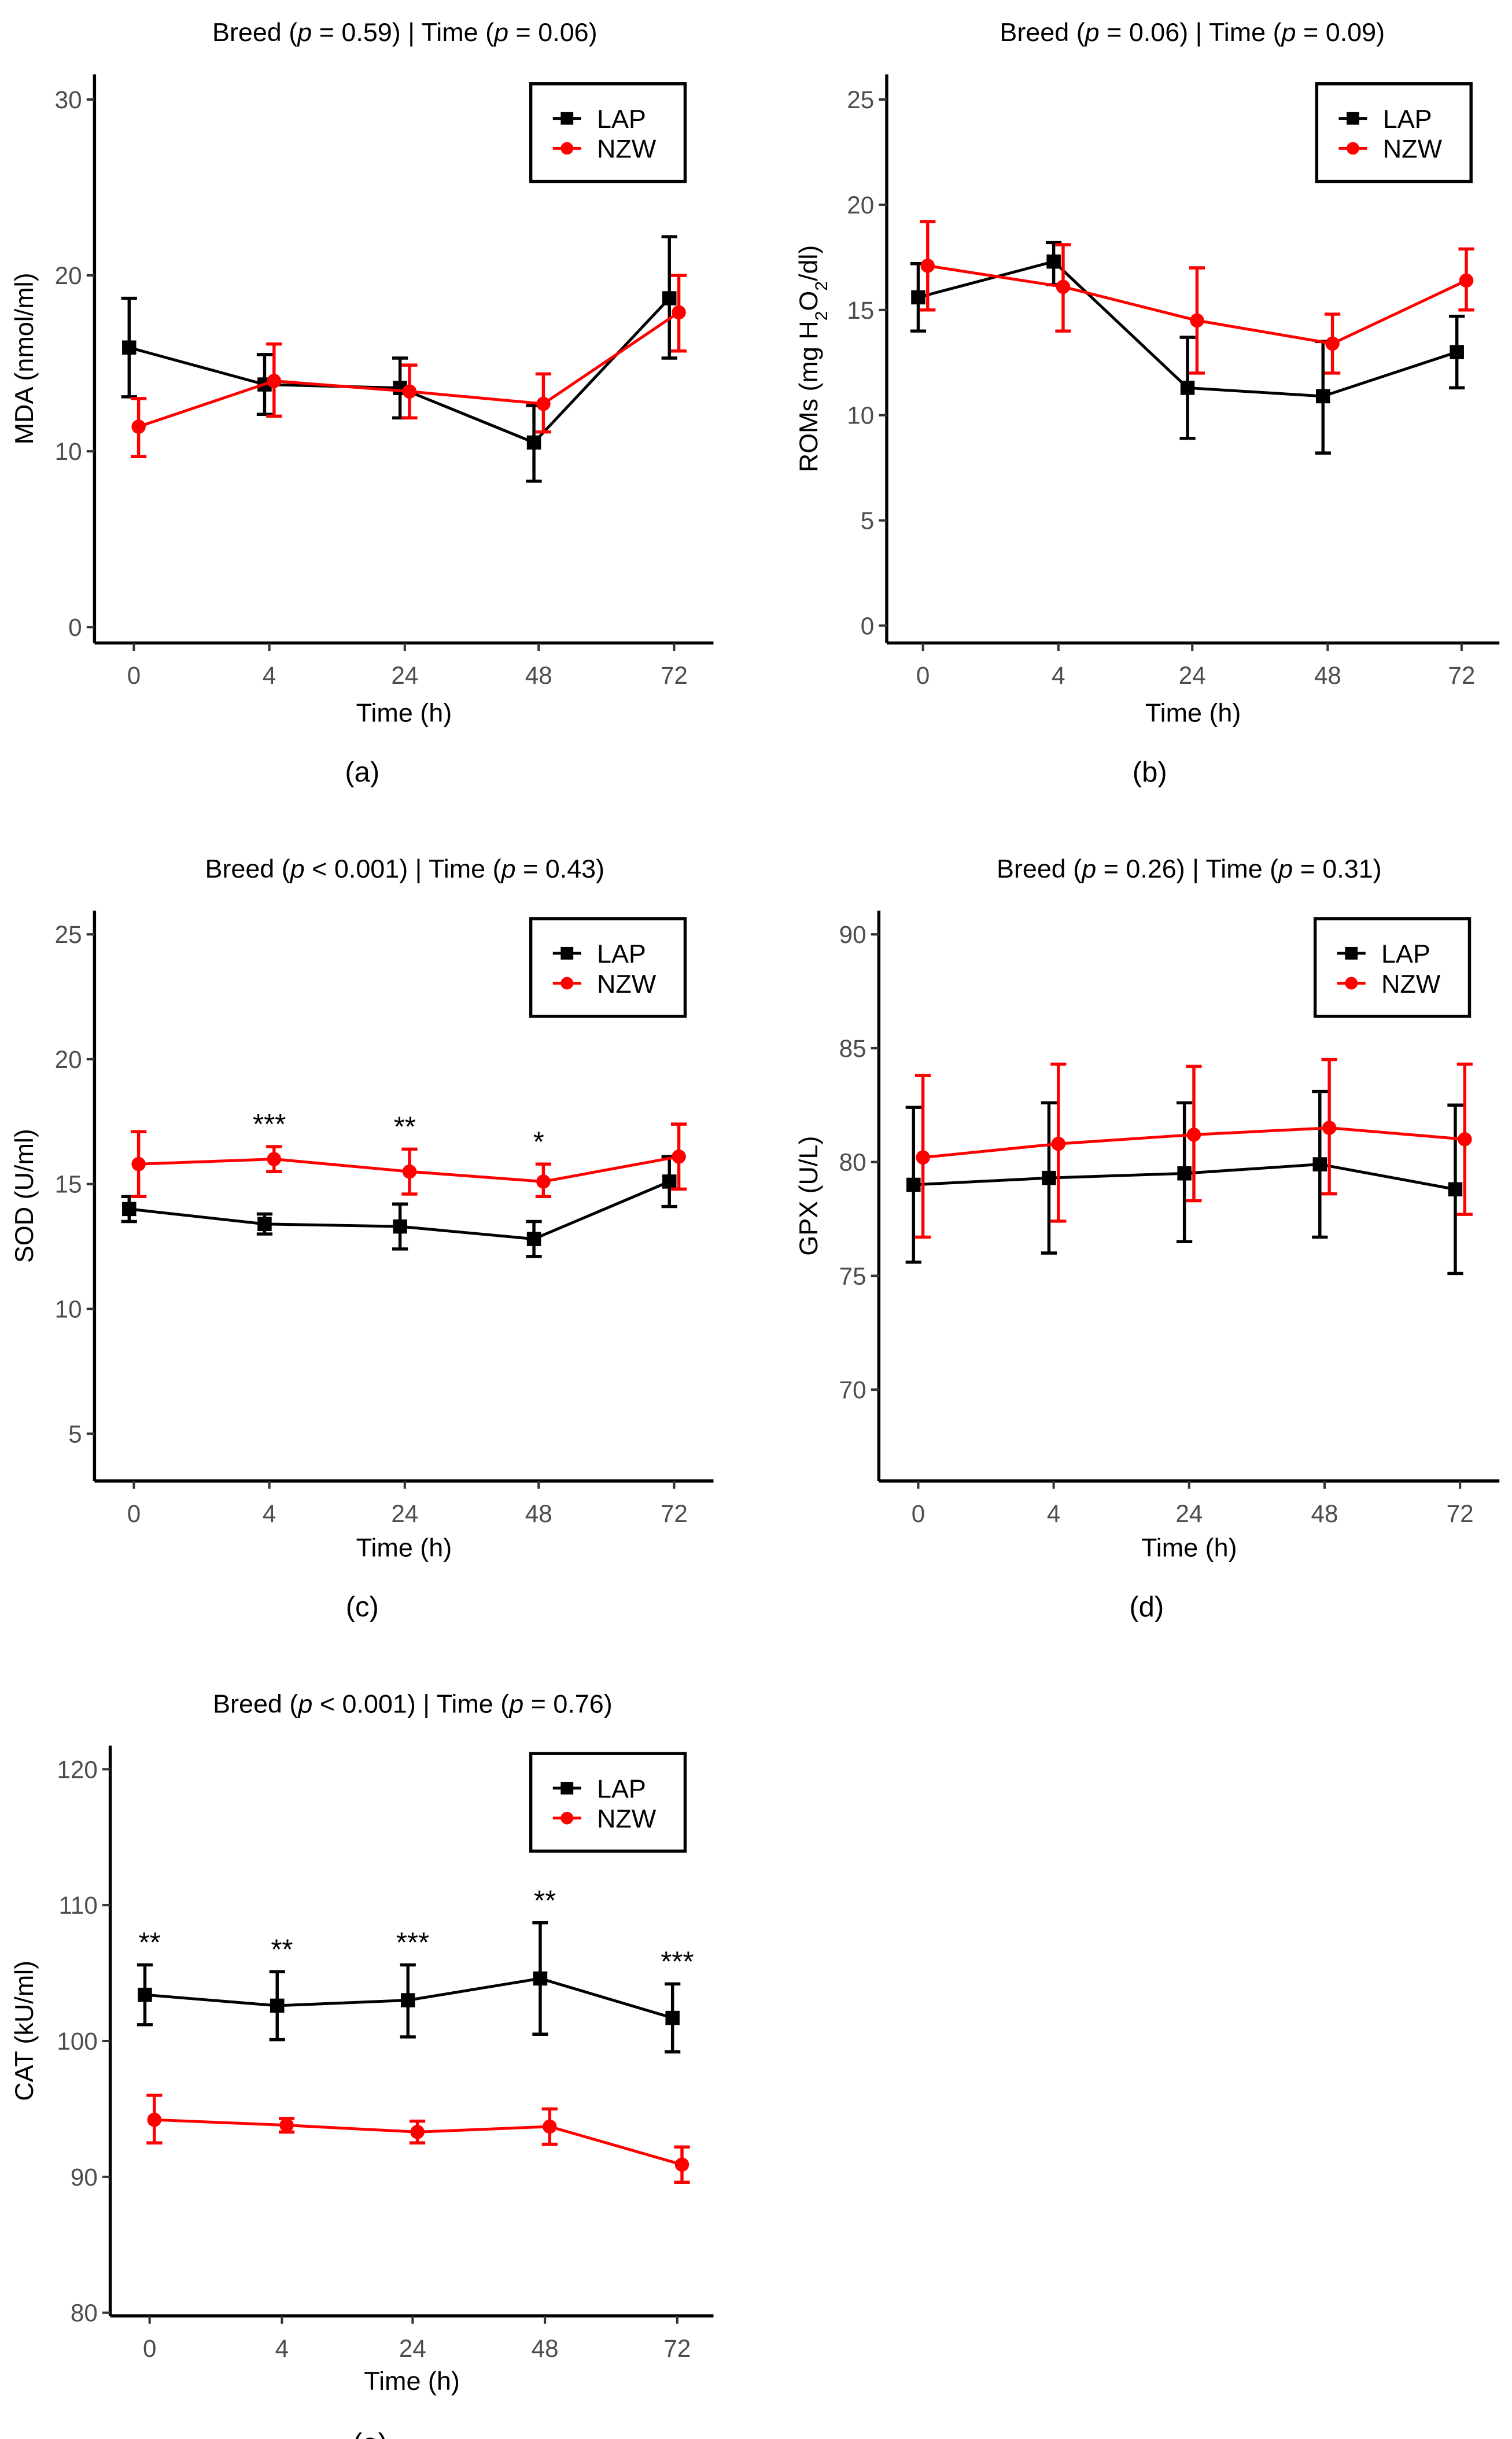 This screenshot has width=1512, height=2439. I want to click on title-part: = 0.43), so click(560, 868).